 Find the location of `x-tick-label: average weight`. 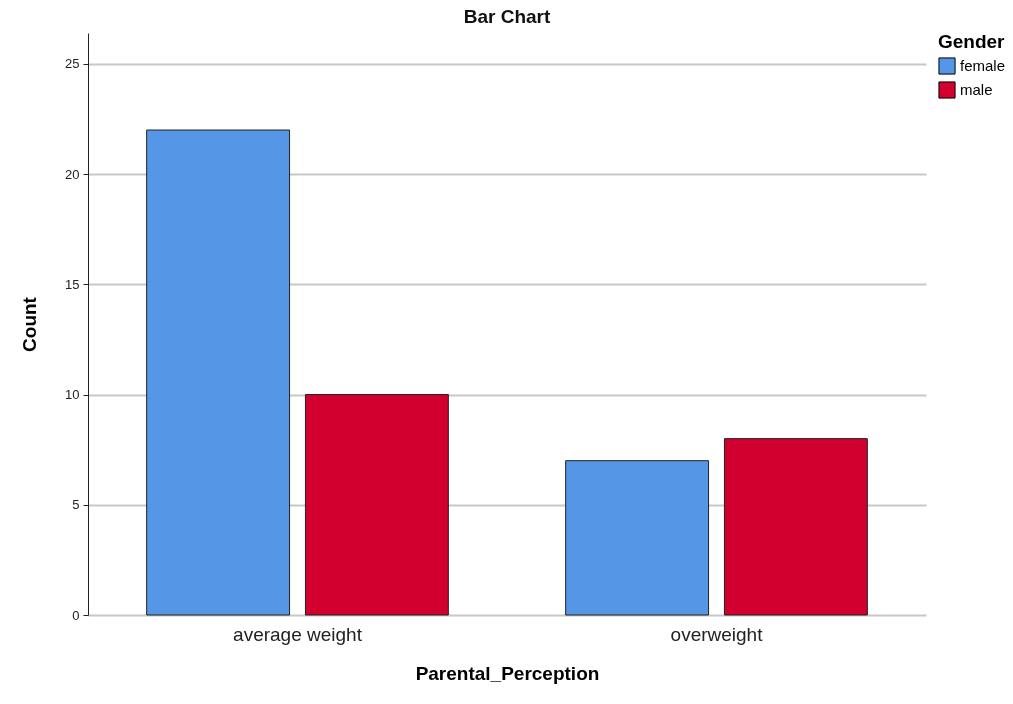

x-tick-label: average weight is located at coordinates (298, 634).